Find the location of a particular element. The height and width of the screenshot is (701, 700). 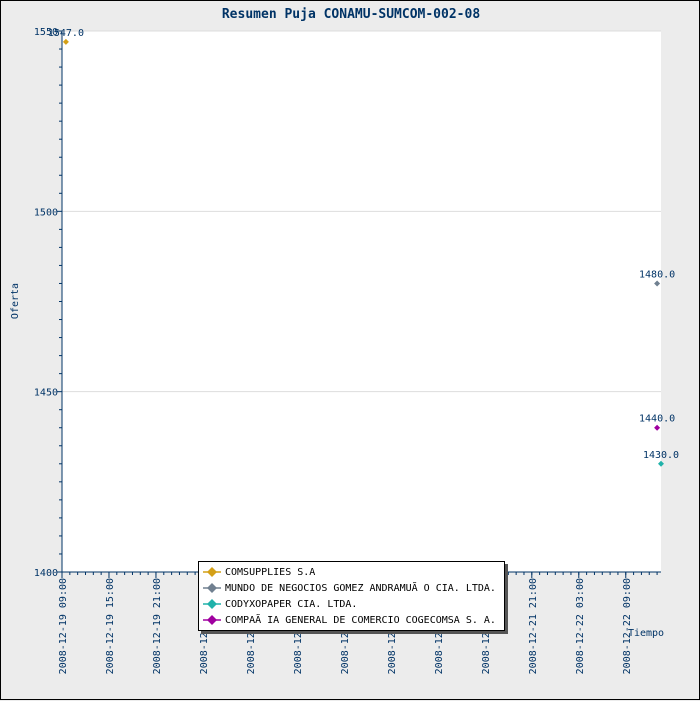

y-axis-label: Oferta is located at coordinates (15, 301).